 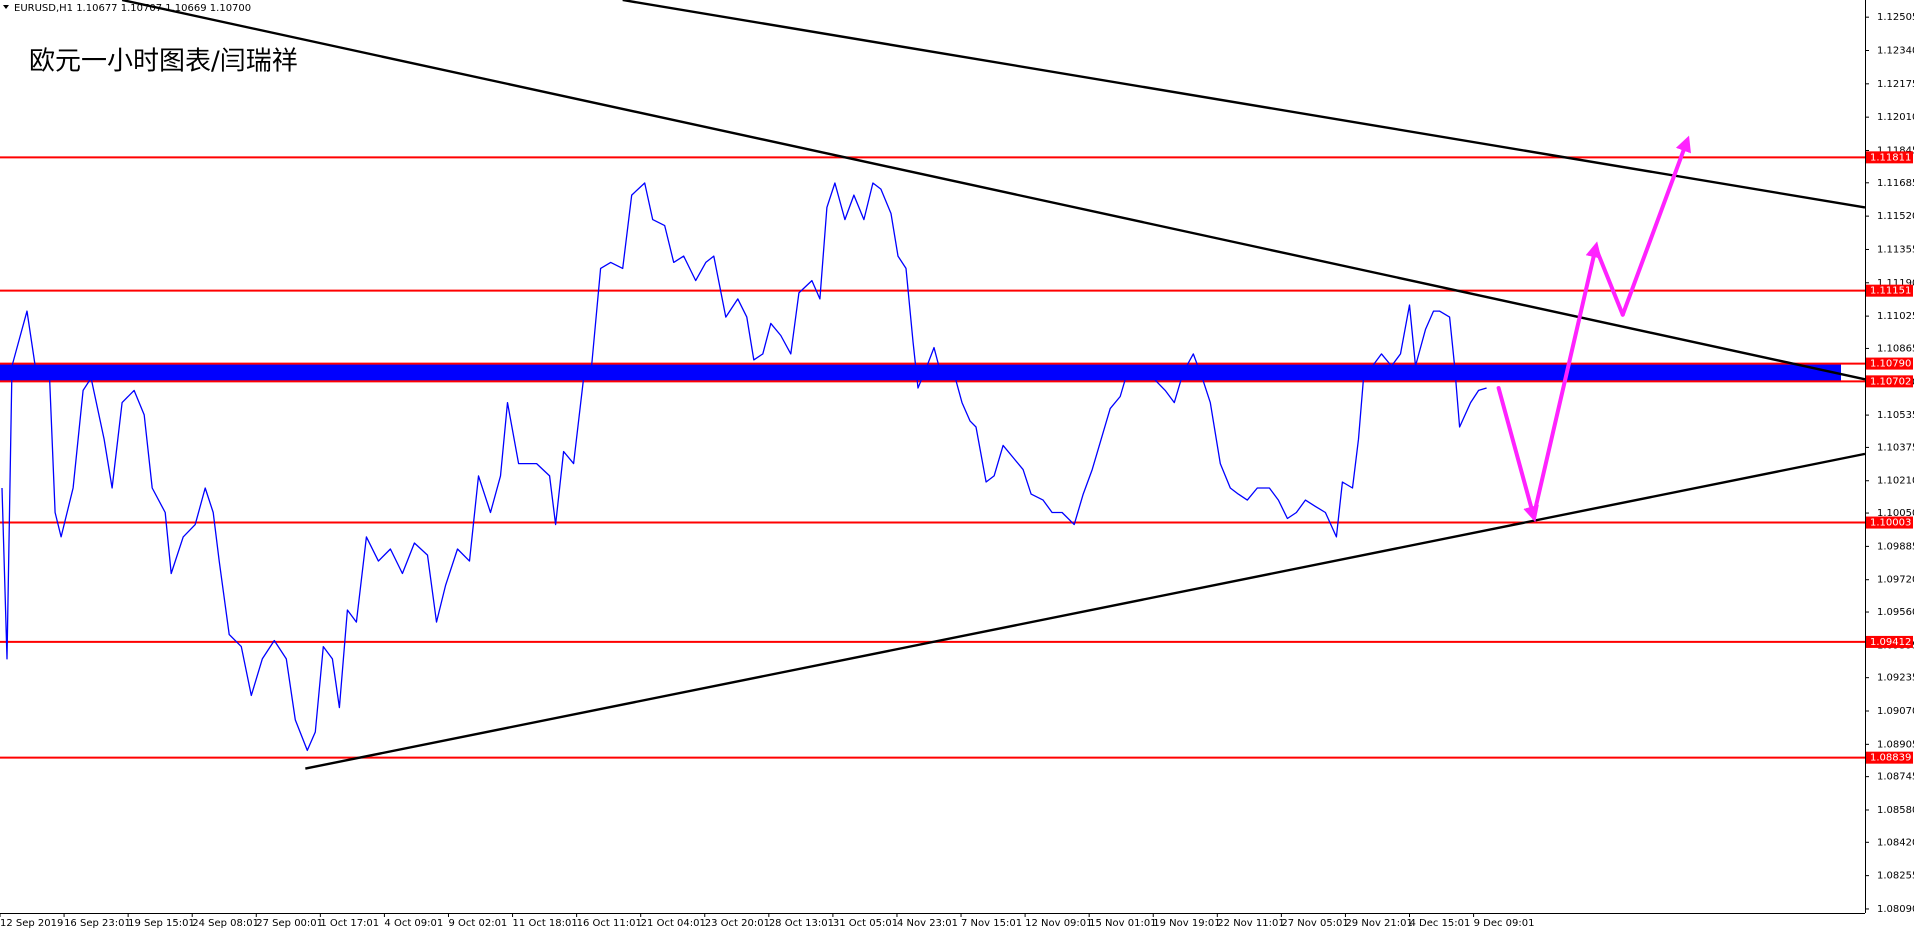 What do you see at coordinates (1895, 580) in the screenshot?
I see `y-tick-label: 1.09720` at bounding box center [1895, 580].